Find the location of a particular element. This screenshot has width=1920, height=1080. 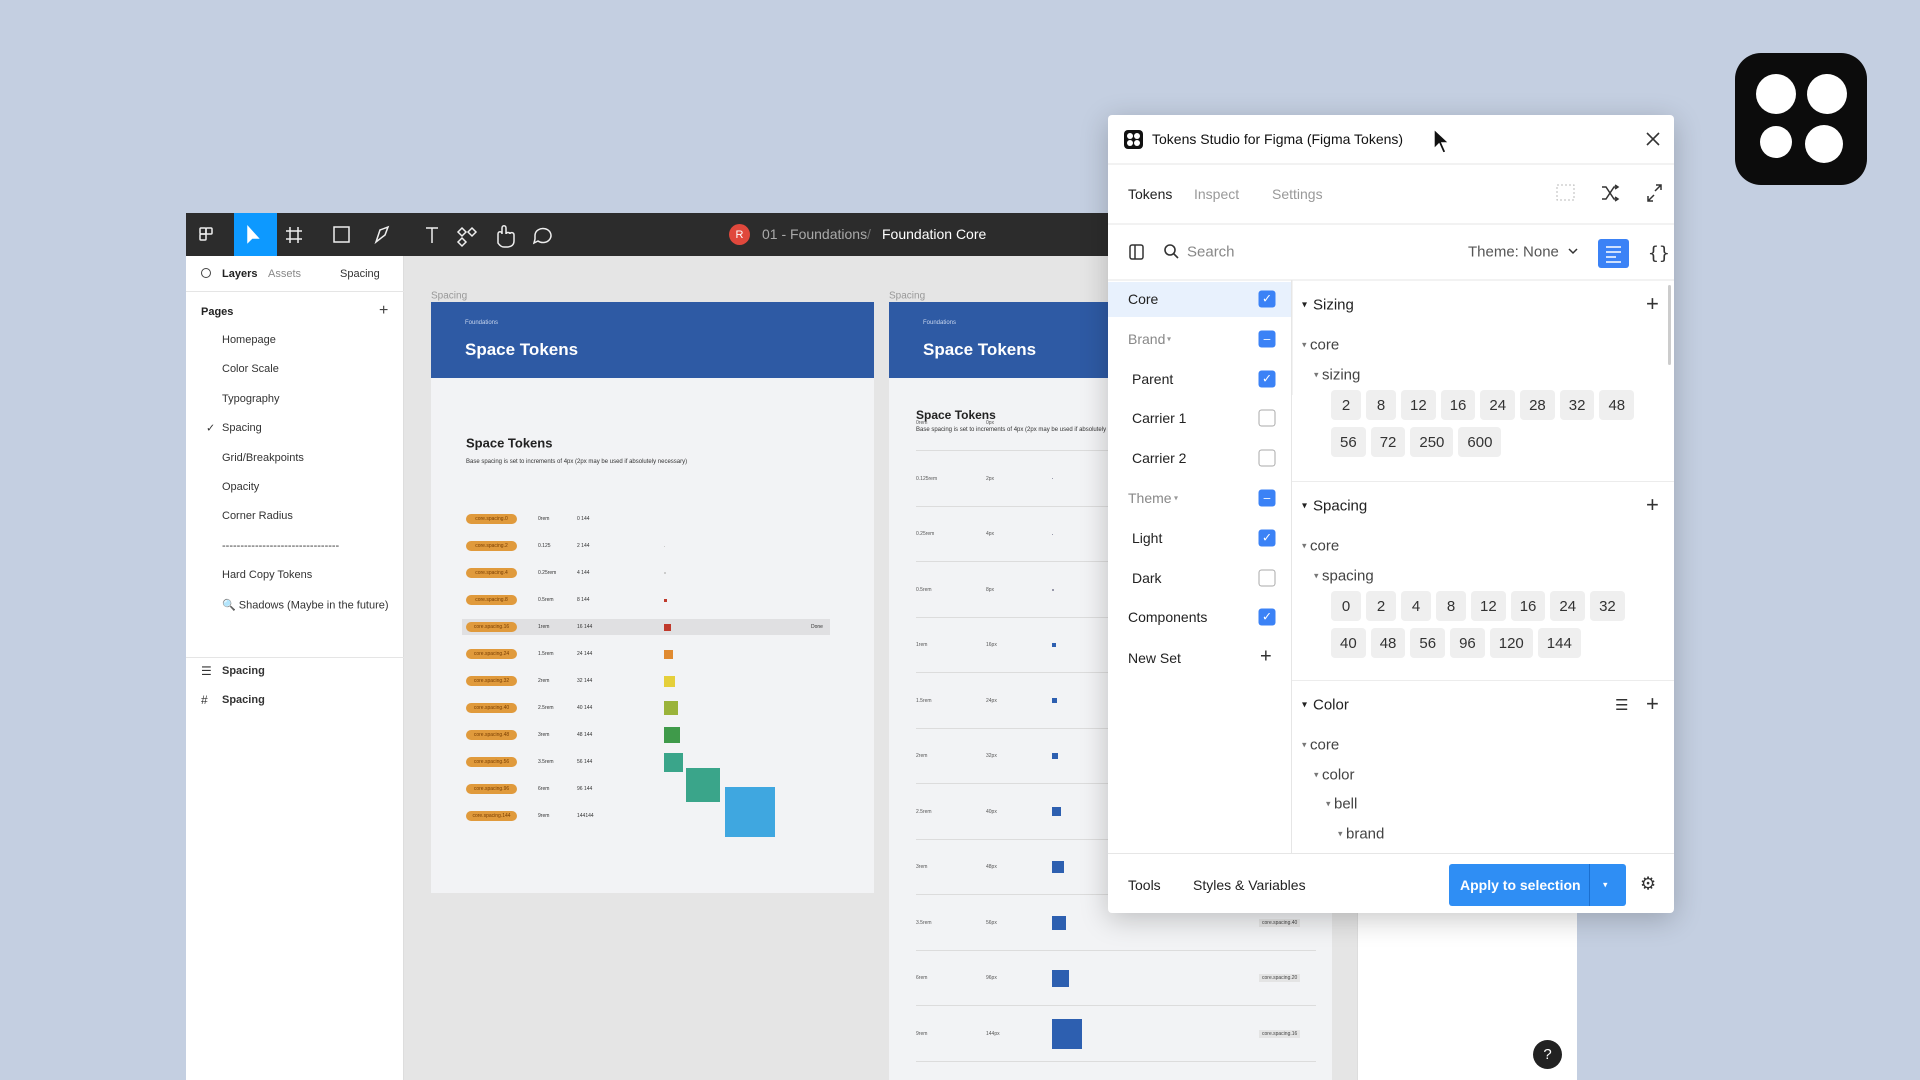

tree-node: bell is located at coordinates (1346, 804).